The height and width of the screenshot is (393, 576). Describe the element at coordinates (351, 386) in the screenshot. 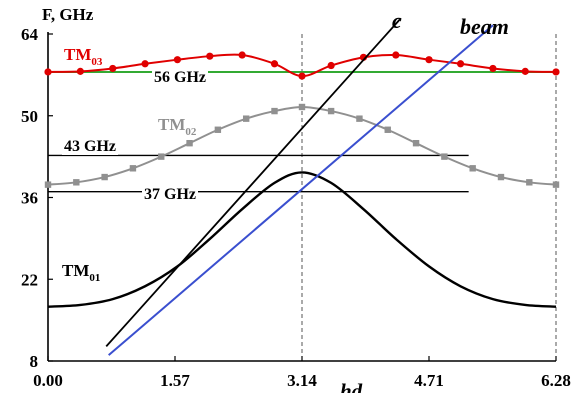

I see `x-axis-label: hd` at that location.